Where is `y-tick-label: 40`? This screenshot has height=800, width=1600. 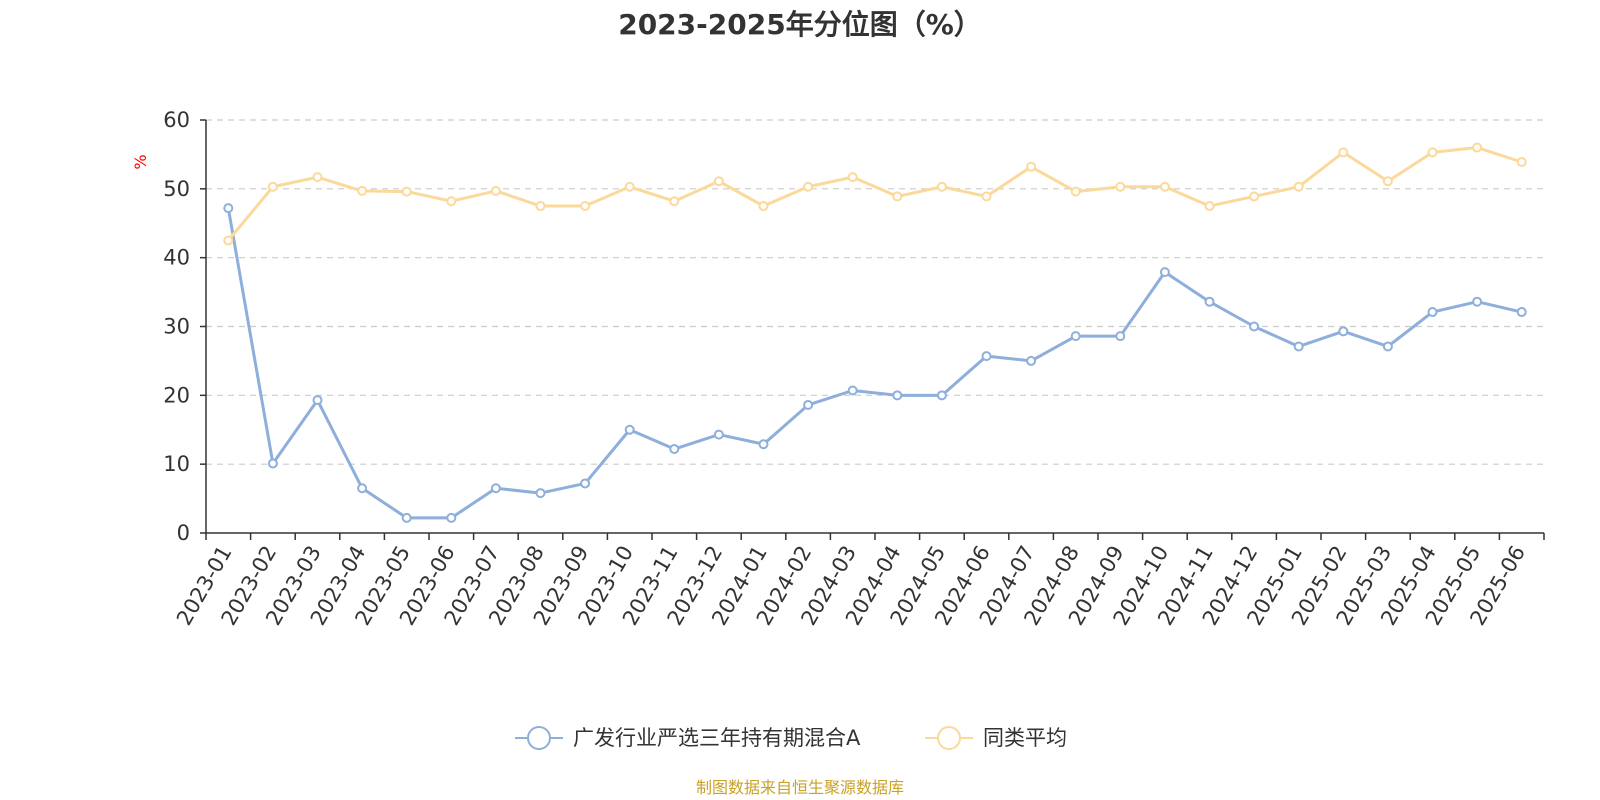 y-tick-label: 40 is located at coordinates (176, 258).